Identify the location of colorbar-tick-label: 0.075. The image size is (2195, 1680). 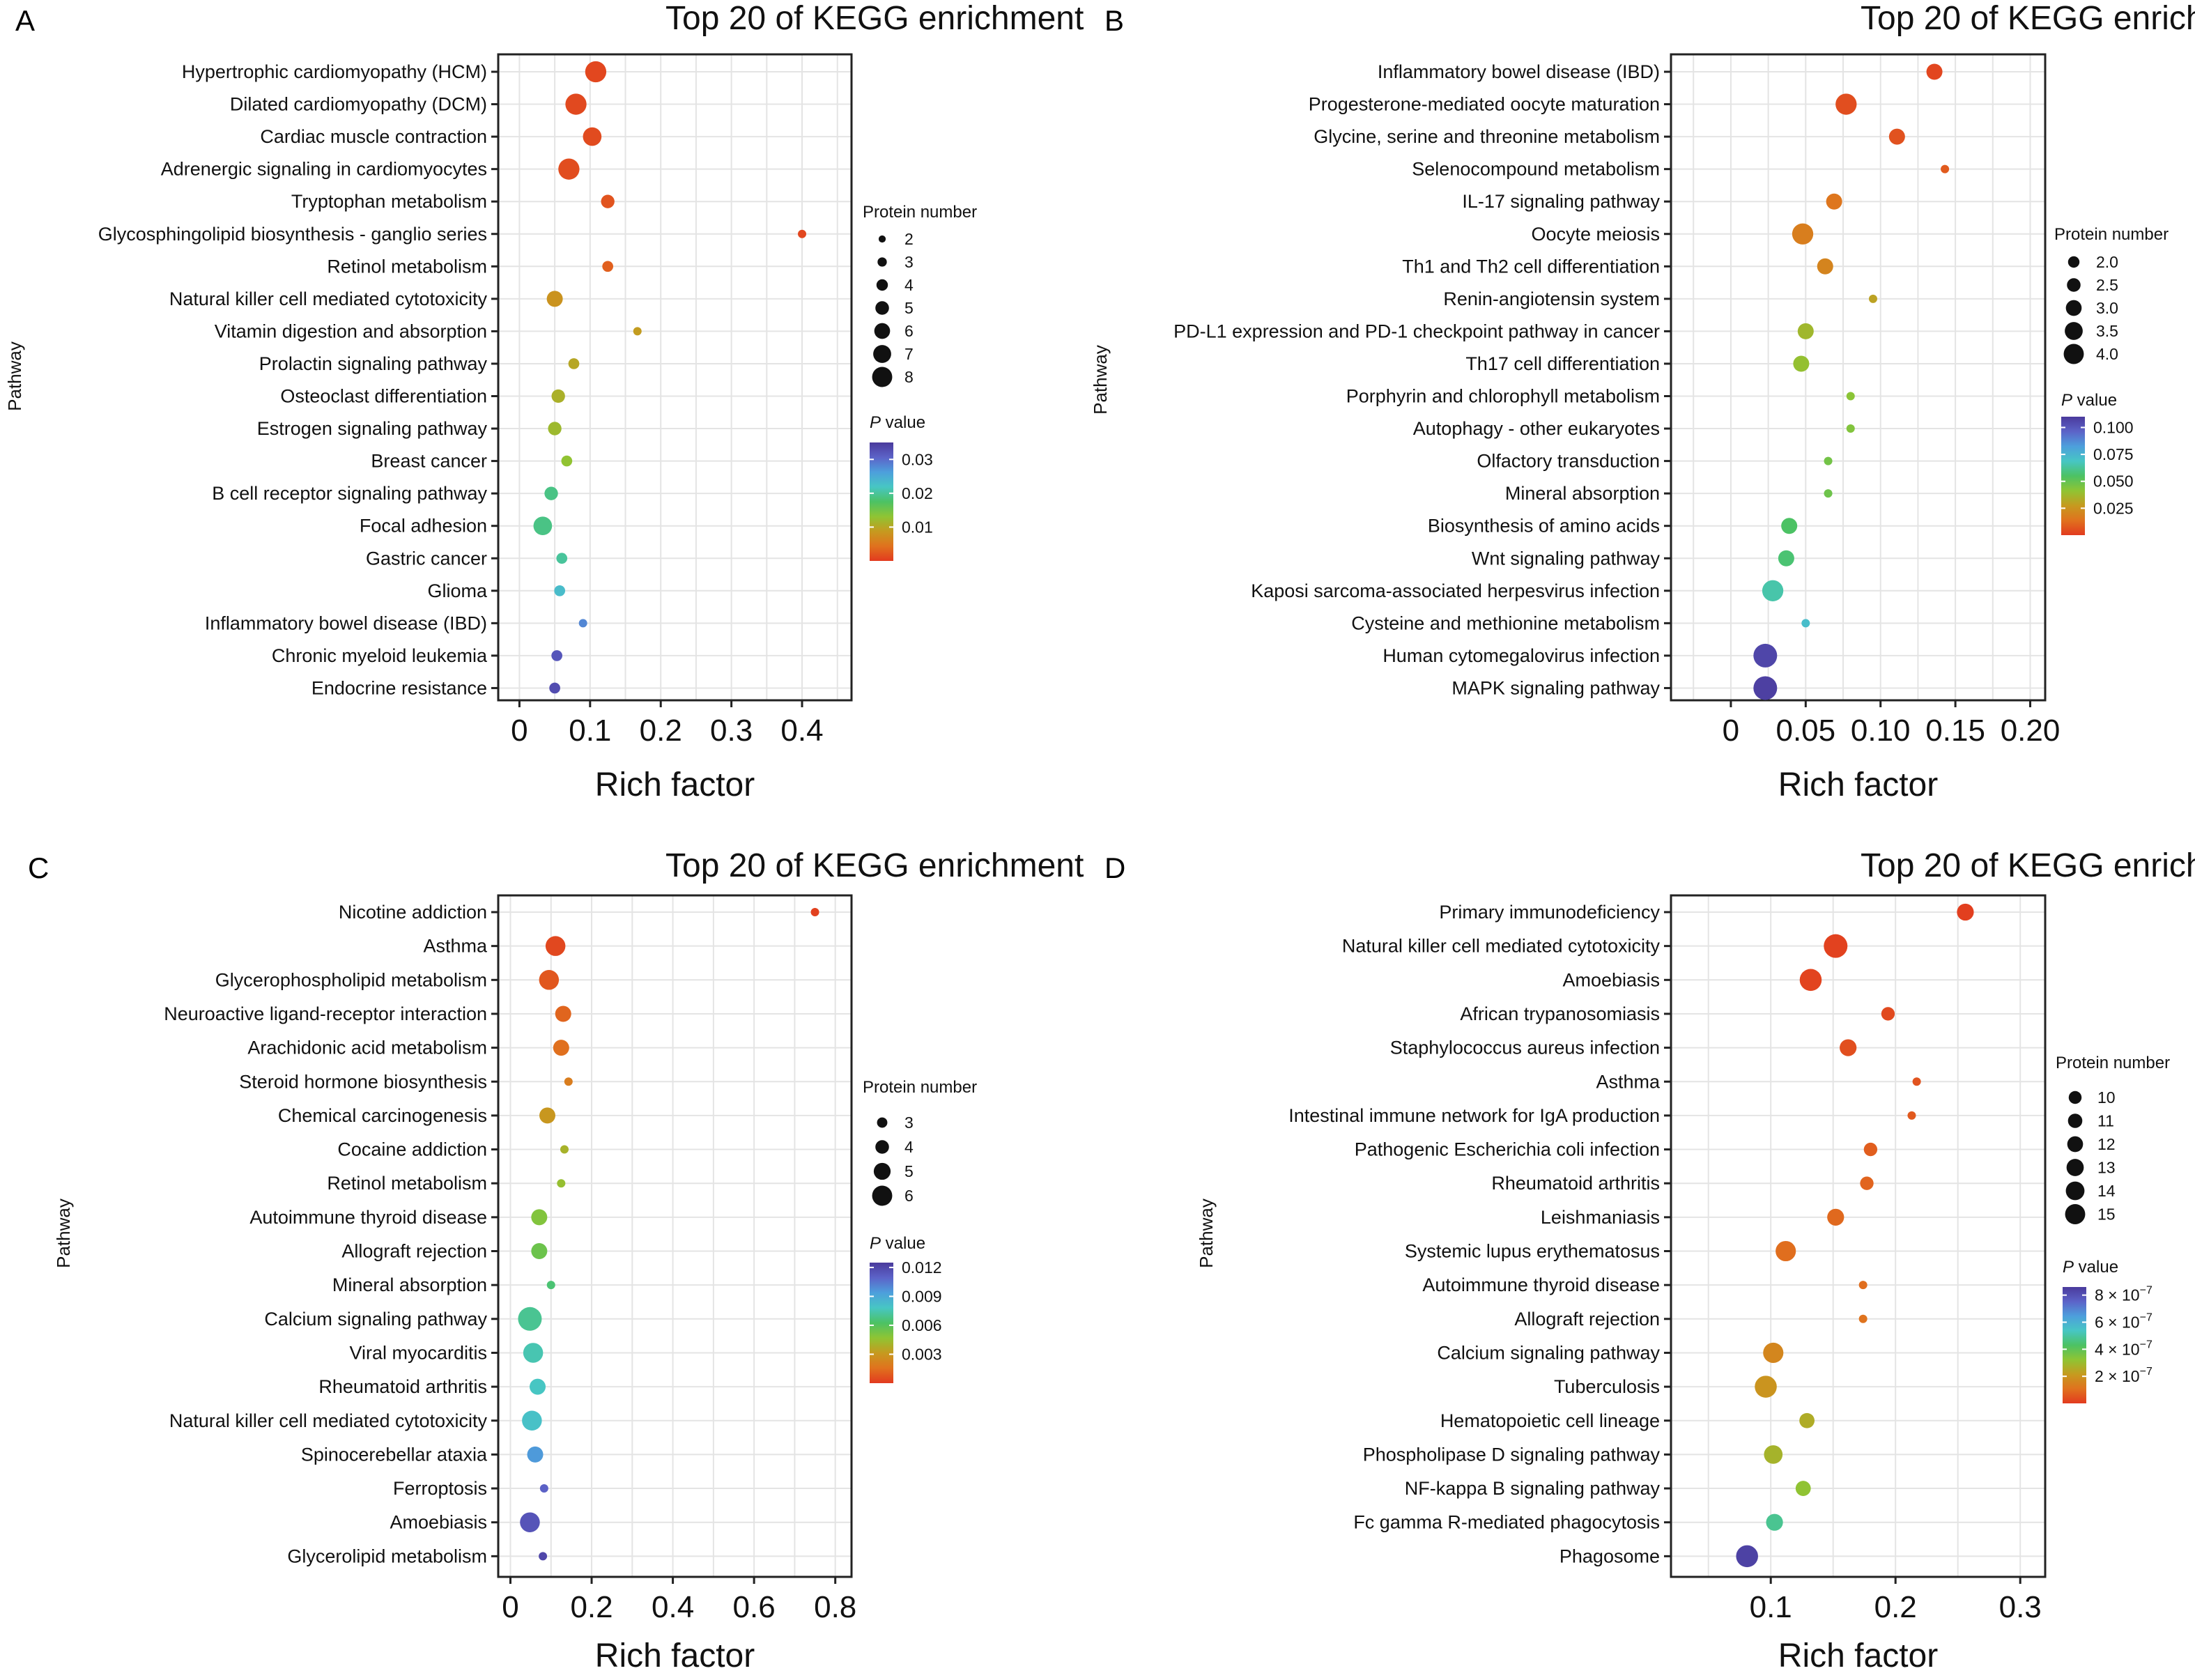
(2113, 454).